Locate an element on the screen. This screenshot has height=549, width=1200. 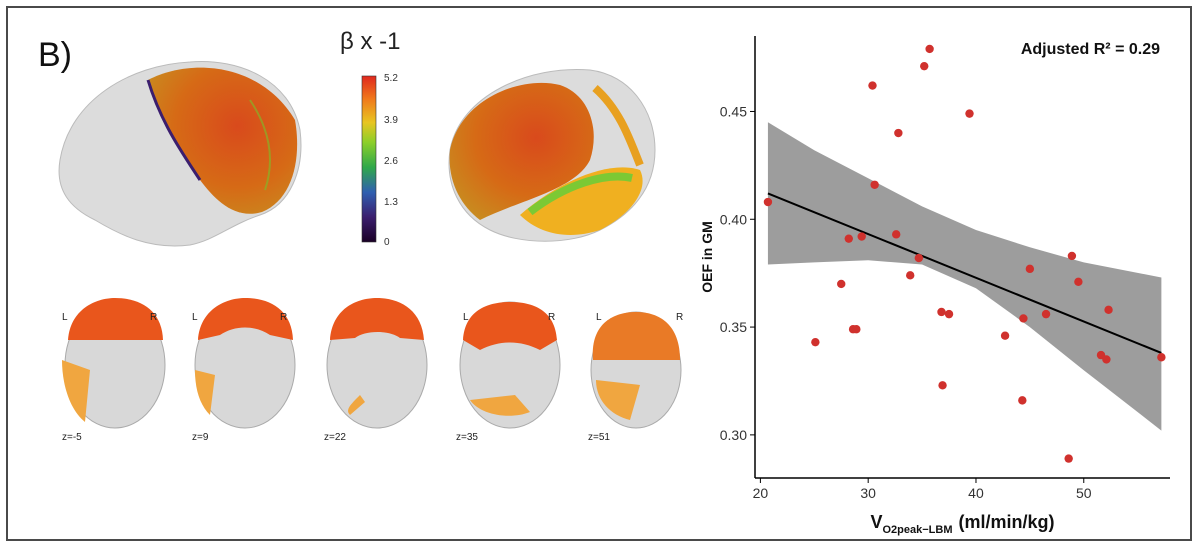
x-axis-label: VO2peak−LBM (ml/min/kg) is located at coordinates (962, 524).